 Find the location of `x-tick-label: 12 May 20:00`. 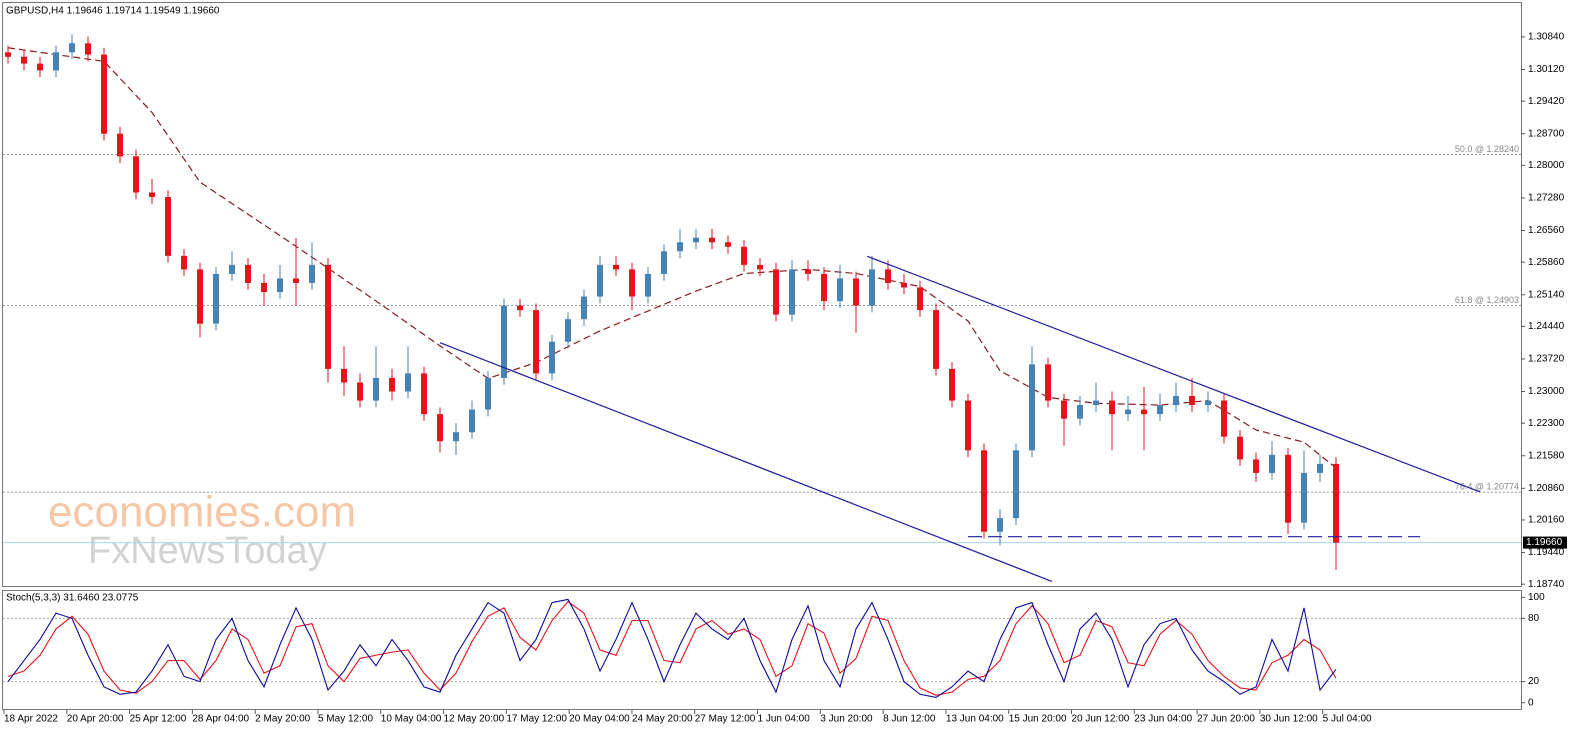

x-tick-label: 12 May 20:00 is located at coordinates (474, 719).